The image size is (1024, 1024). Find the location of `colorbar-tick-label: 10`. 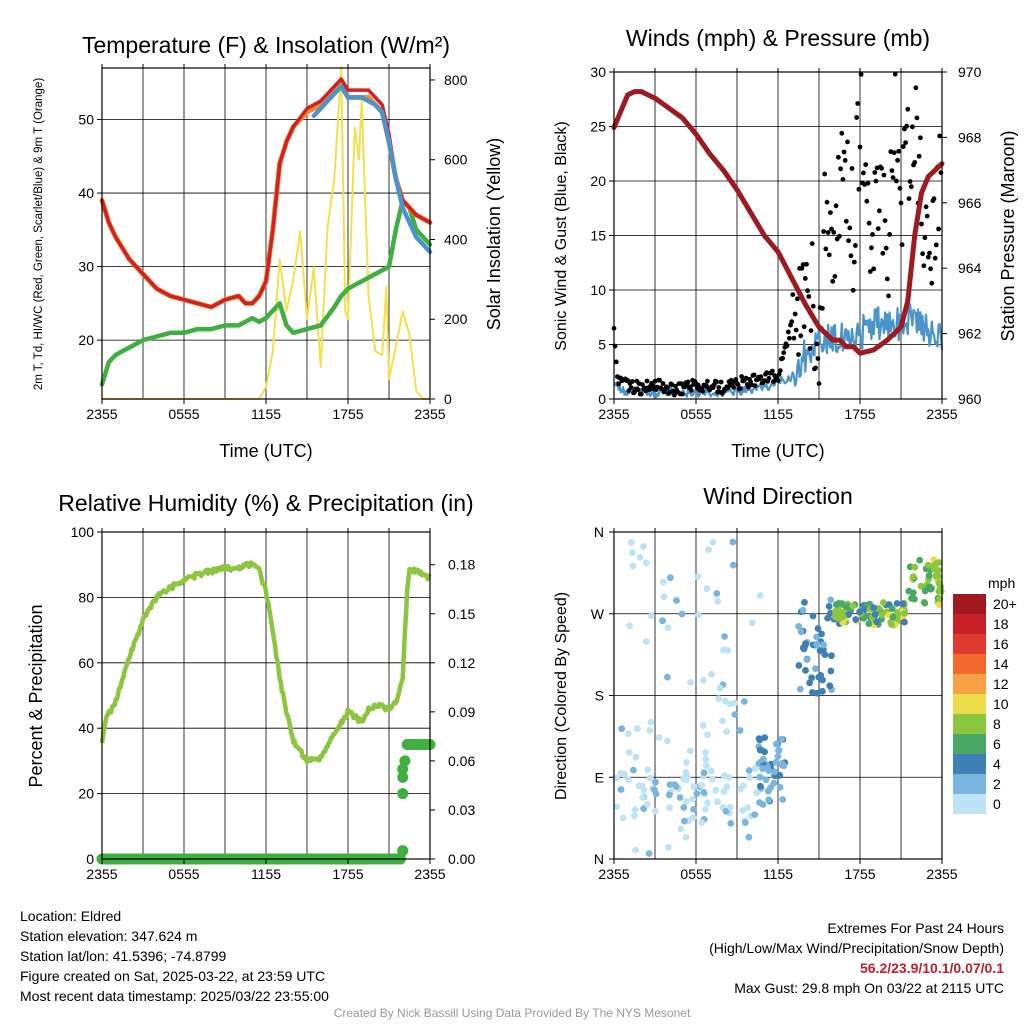

colorbar-tick-label: 10 is located at coordinates (1001, 704).